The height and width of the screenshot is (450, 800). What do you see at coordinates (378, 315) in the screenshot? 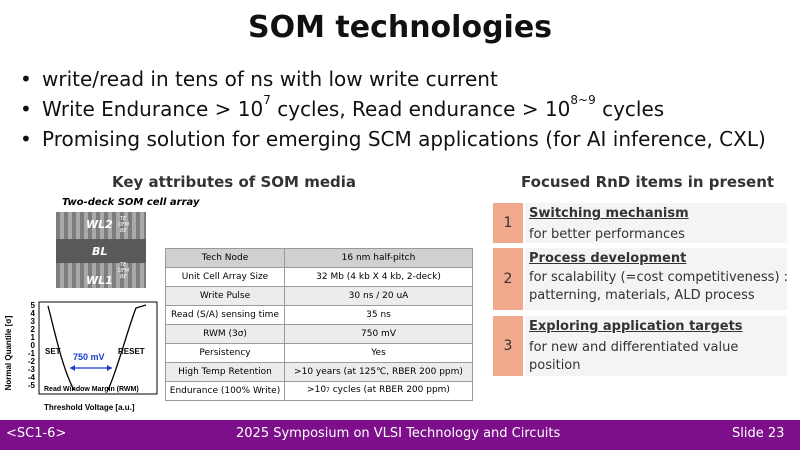
I see `table-cell: 35 ns` at bounding box center [378, 315].